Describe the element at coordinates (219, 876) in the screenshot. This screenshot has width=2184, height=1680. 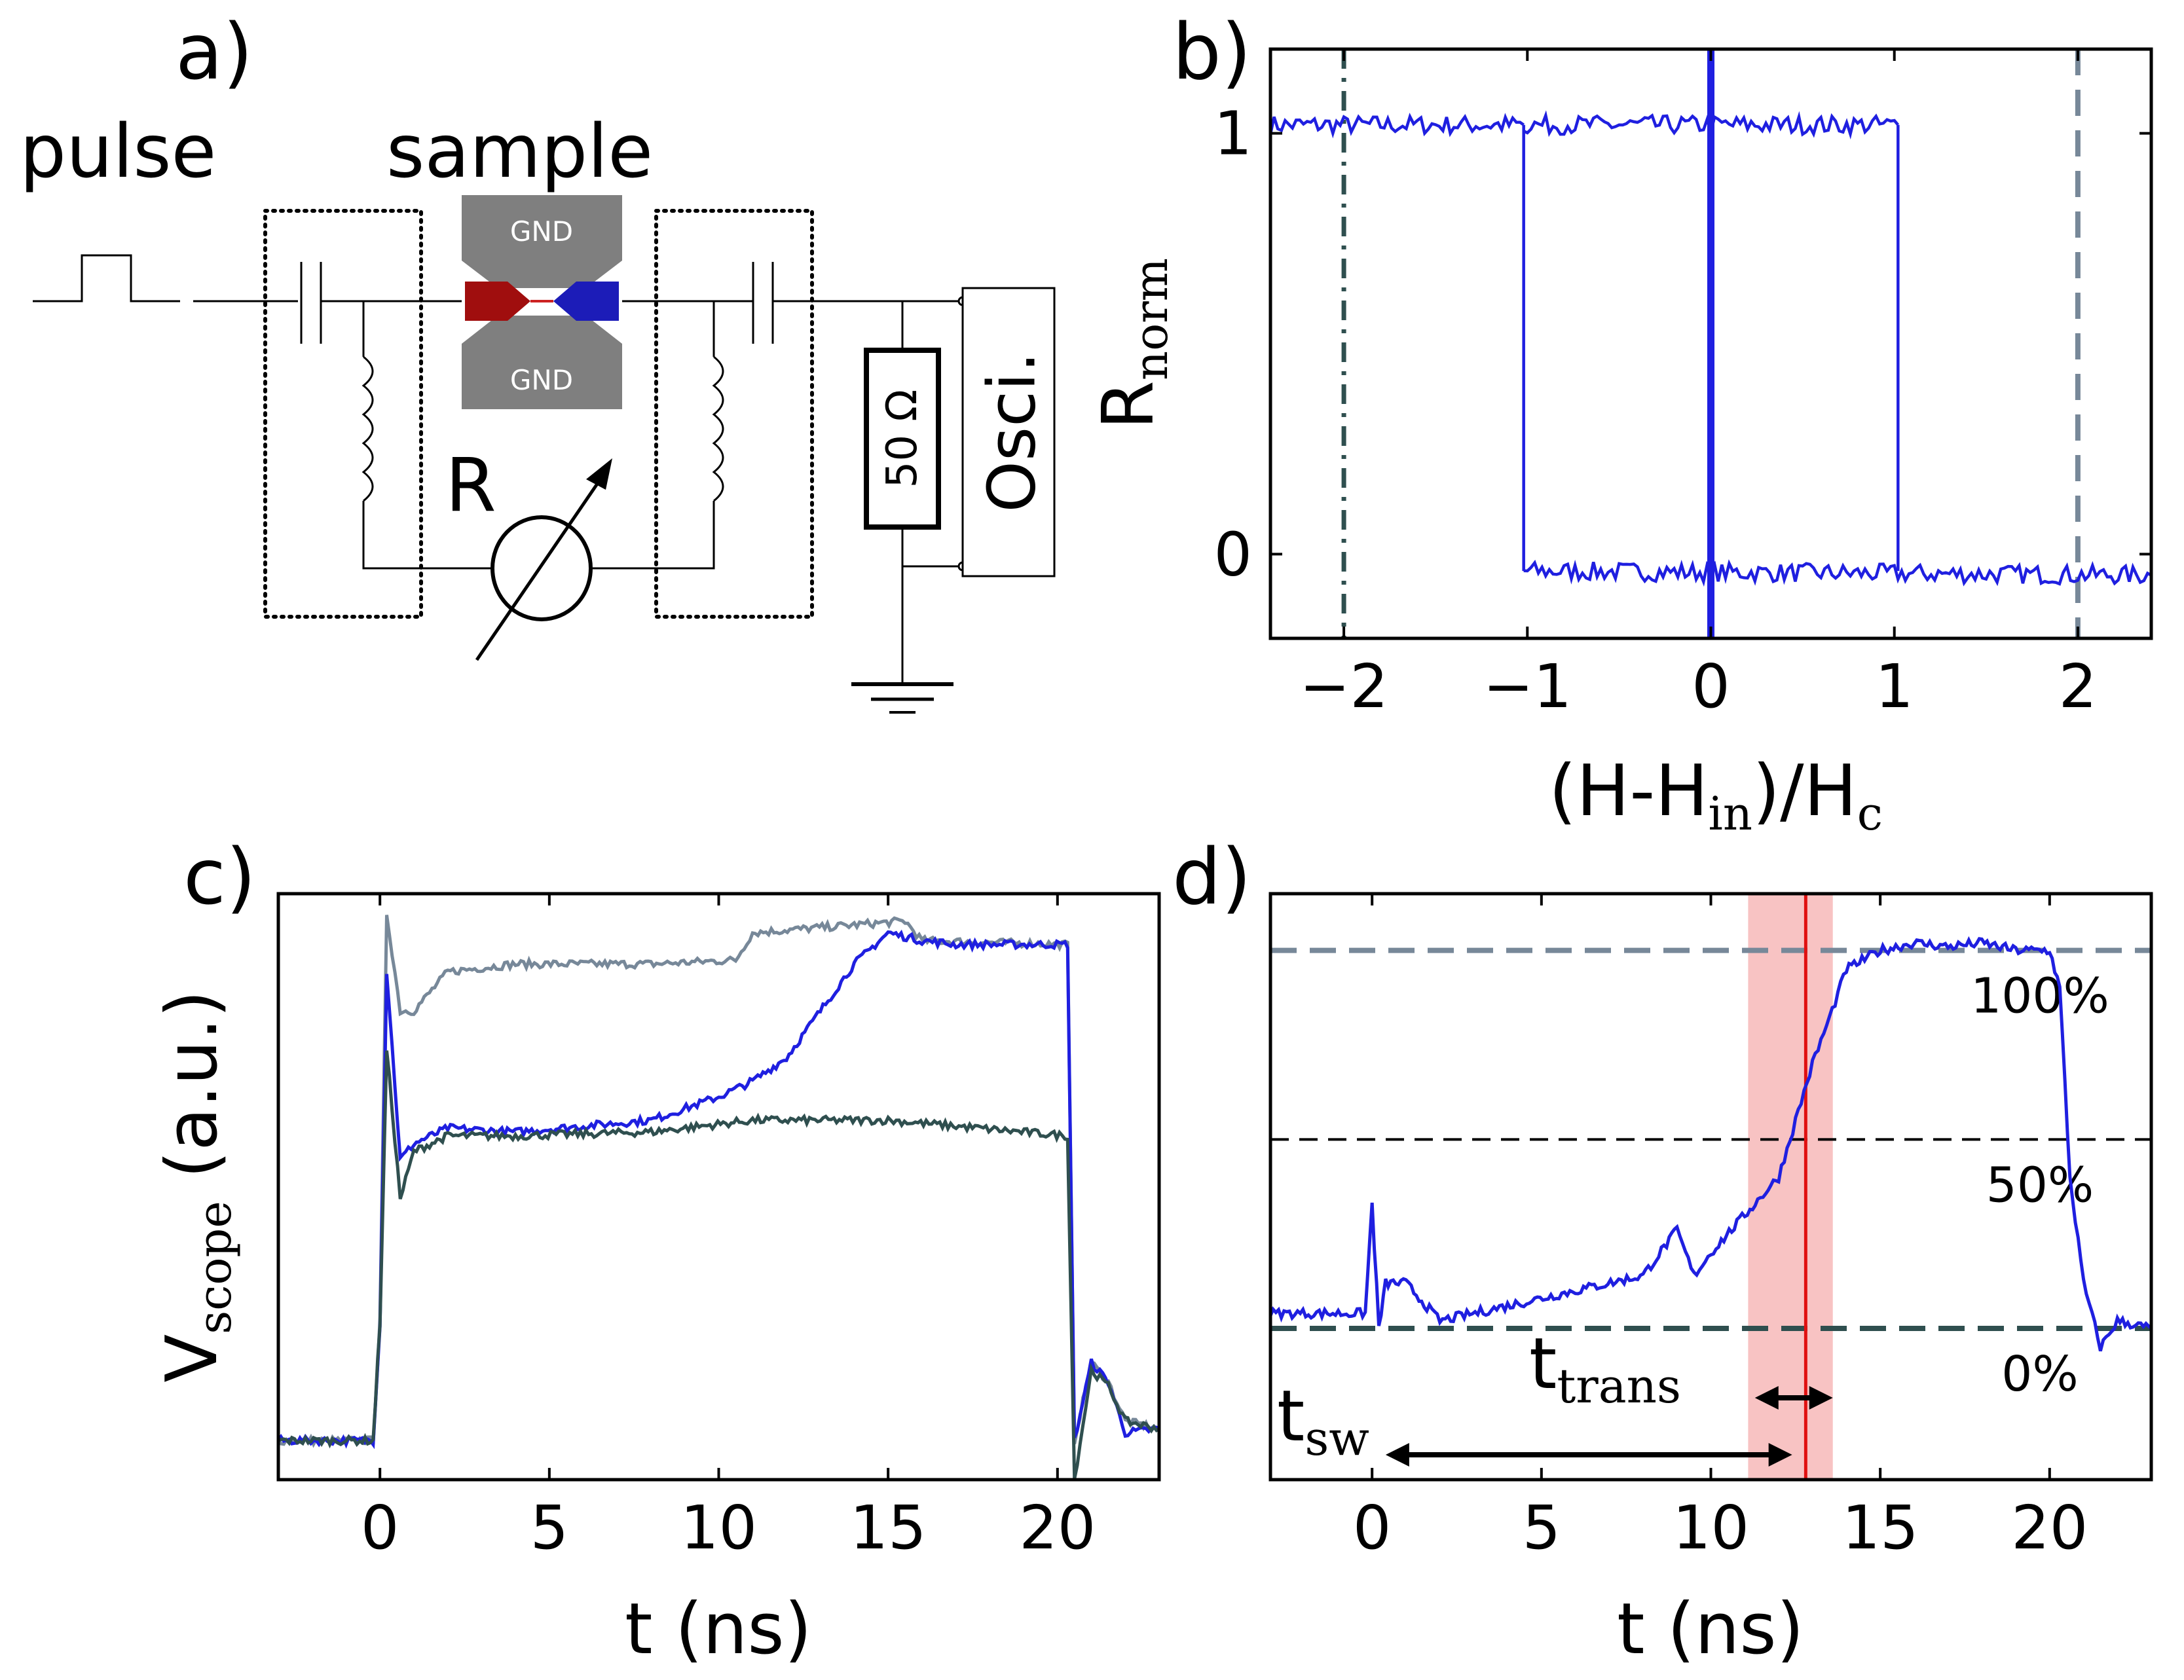
I see `panel-label-c: c)` at that location.